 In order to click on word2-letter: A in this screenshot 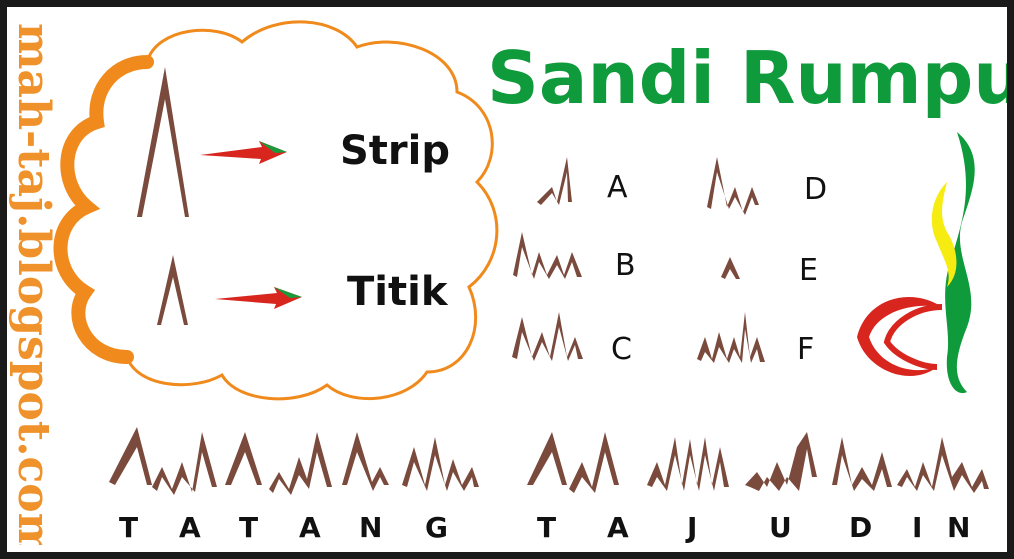, I will do `click(618, 527)`.